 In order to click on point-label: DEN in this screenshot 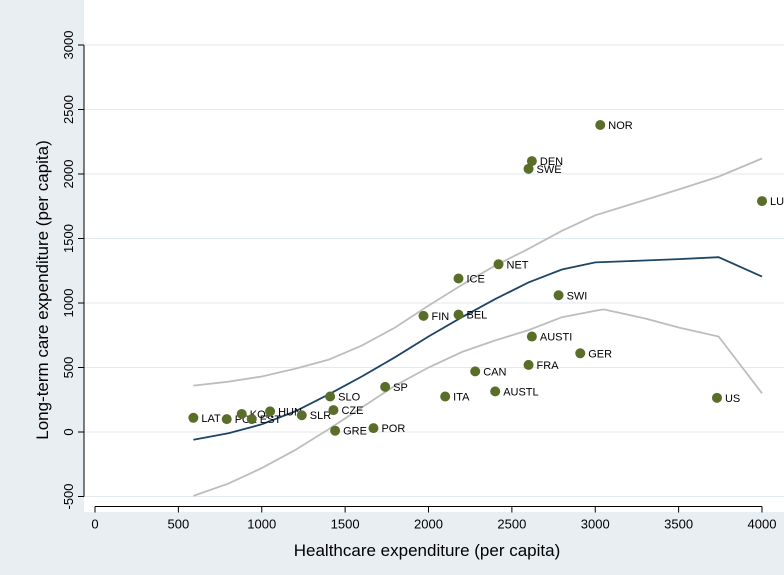, I will do `click(551, 162)`.